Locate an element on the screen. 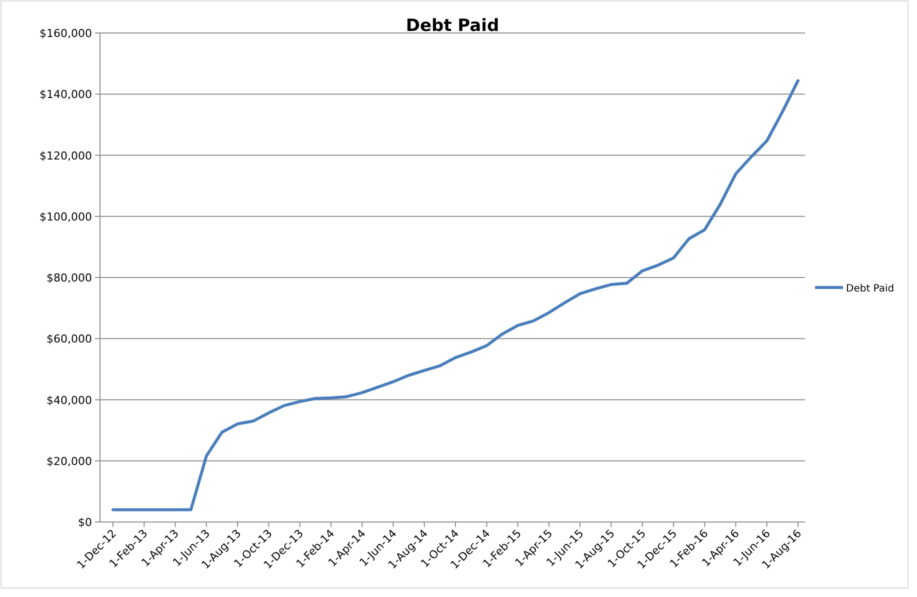 The width and height of the screenshot is (917, 597). y-tick-label: $80,000 is located at coordinates (69, 278).